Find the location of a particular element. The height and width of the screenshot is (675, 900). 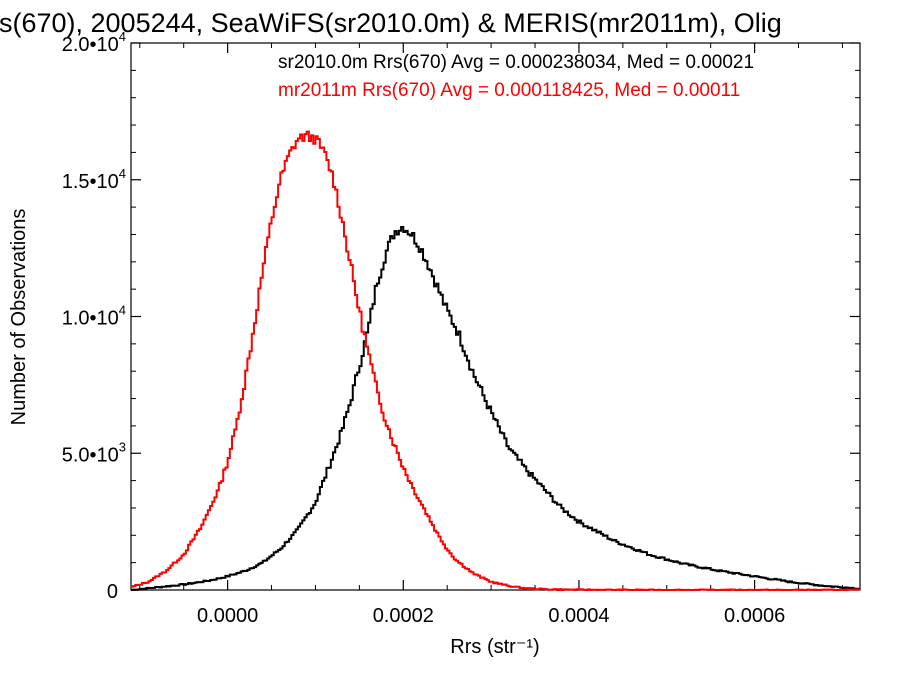

y-tick-label: 1.0•104 is located at coordinates (94, 316).